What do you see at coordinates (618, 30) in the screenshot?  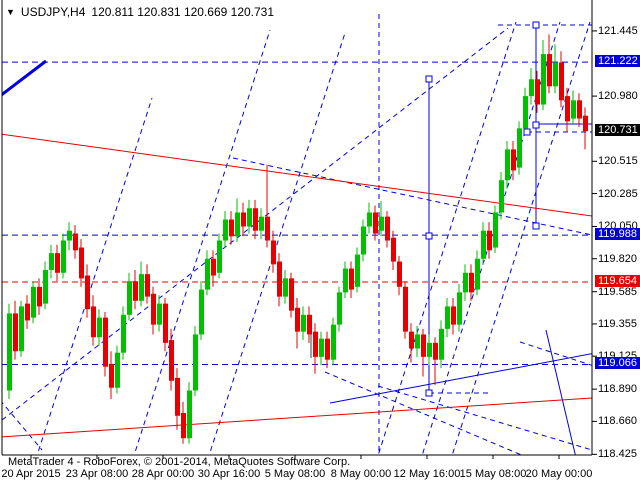 I see `price-tick-121.445: 121.445` at bounding box center [618, 30].